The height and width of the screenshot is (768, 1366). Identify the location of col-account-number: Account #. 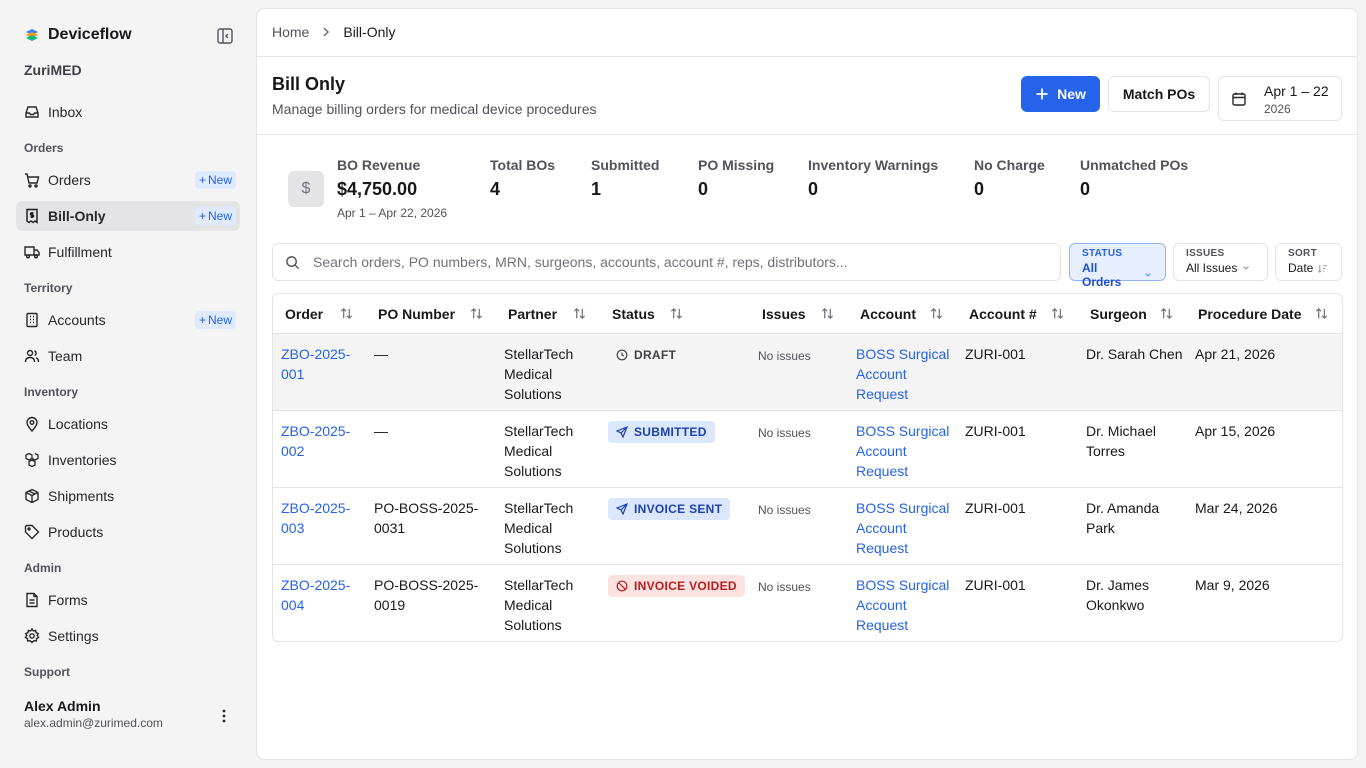
(1003, 313).